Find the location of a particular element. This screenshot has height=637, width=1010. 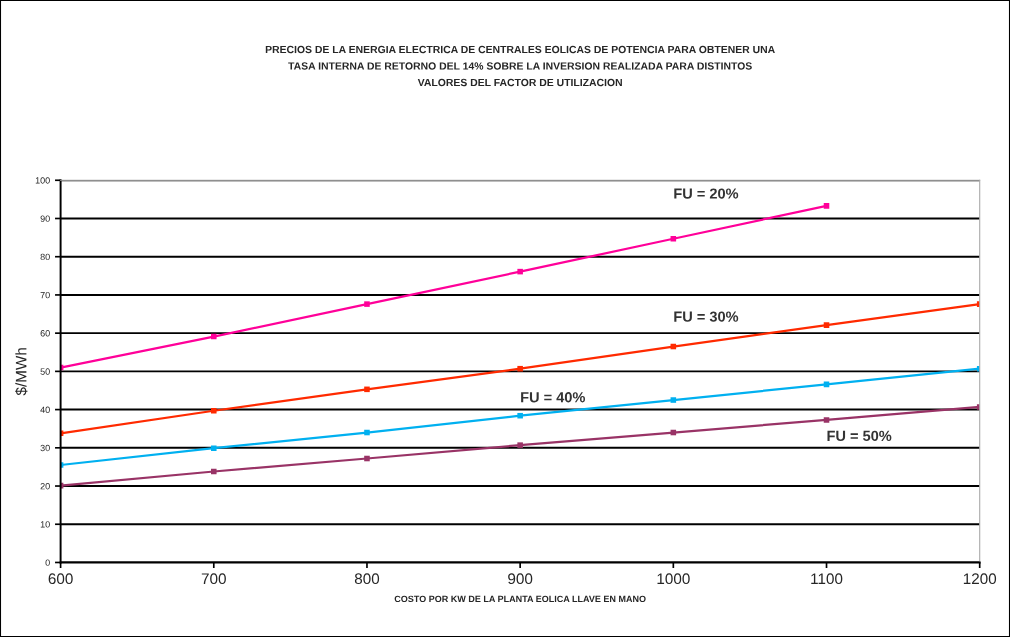

x-tick-label: 1100 is located at coordinates (827, 579).